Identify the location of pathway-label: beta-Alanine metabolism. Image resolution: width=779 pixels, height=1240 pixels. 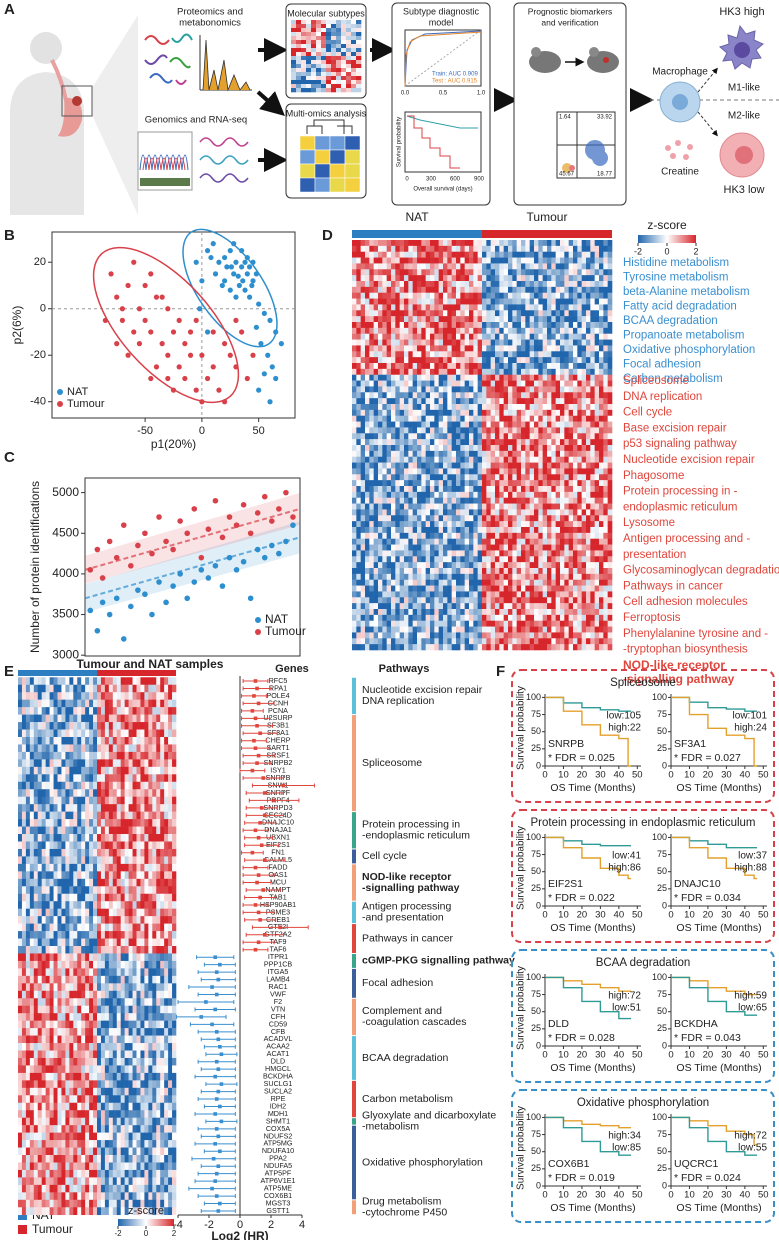
(686, 292).